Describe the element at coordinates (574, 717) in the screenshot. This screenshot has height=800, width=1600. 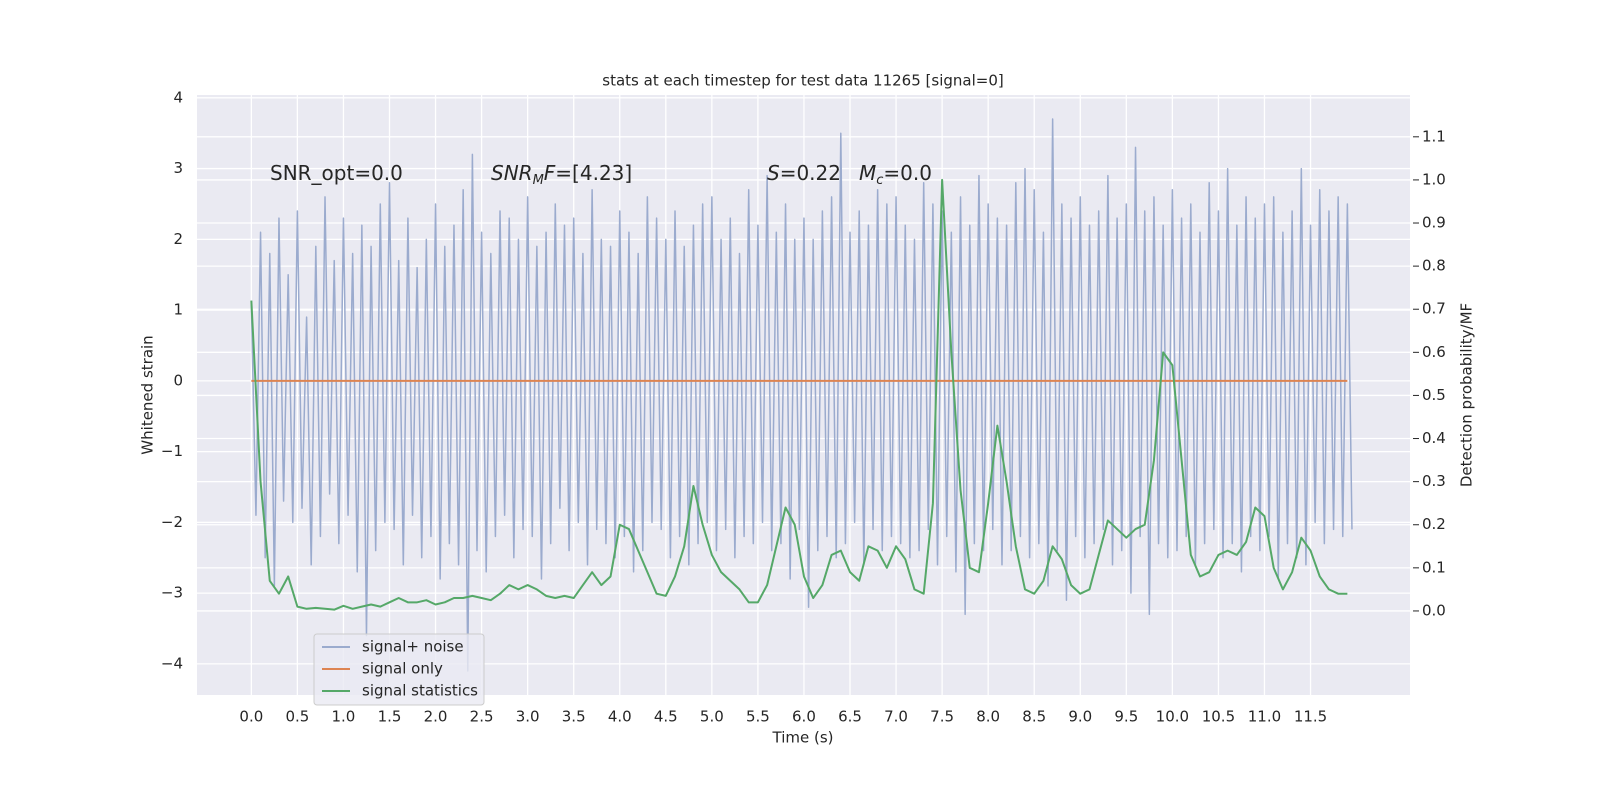
I see `x-tick-label: 3.5` at that location.